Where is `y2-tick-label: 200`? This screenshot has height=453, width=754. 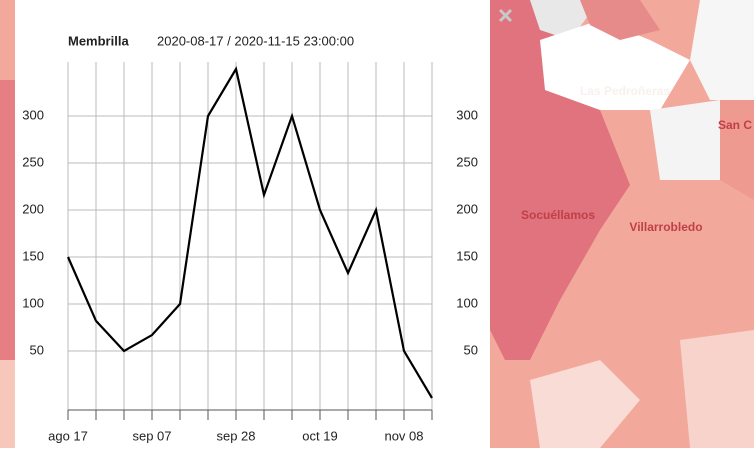
y2-tick-label: 200 is located at coordinates (467, 208).